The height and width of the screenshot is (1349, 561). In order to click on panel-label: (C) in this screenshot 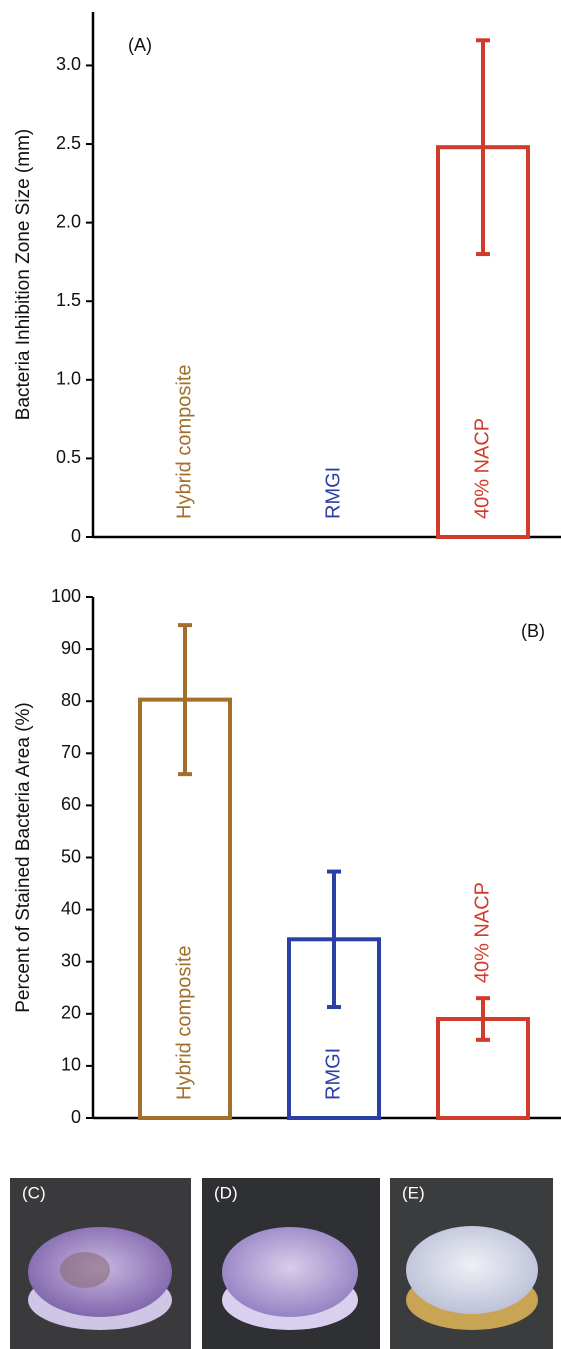, I will do `click(34, 1192)`.